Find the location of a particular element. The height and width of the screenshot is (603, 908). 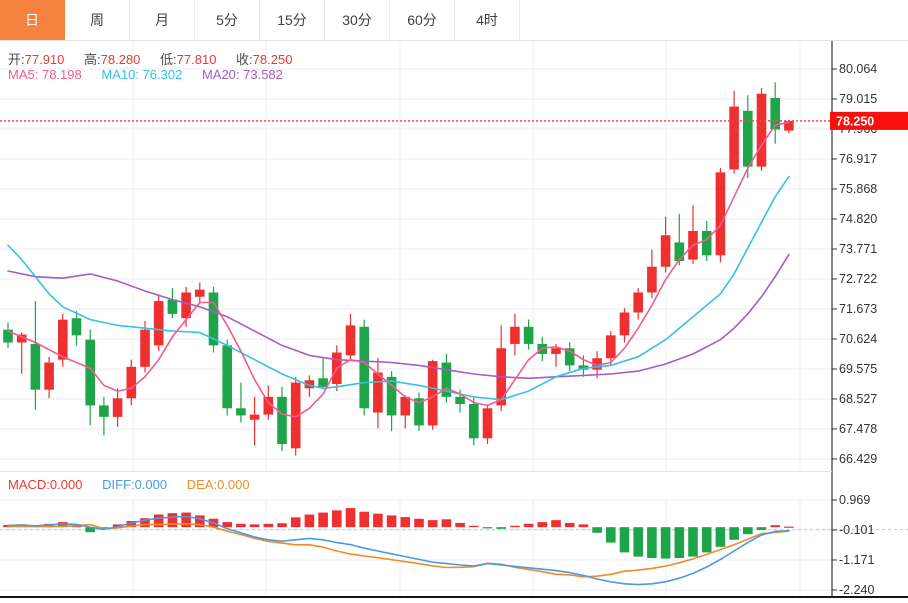

high-label: 高: is located at coordinates (92, 59).